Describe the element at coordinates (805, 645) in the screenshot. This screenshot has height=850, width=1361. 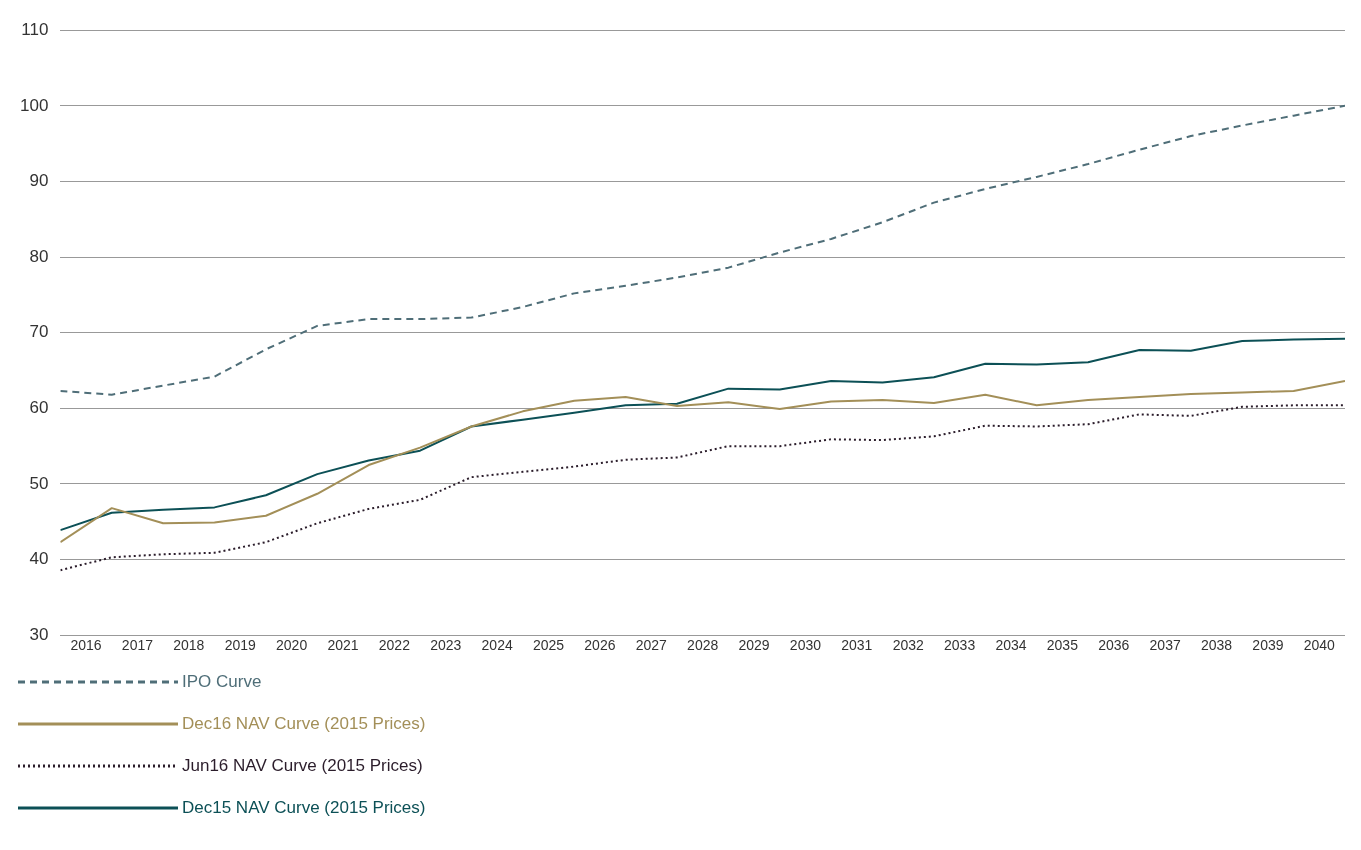
I see `x-tick-label: 2030` at that location.